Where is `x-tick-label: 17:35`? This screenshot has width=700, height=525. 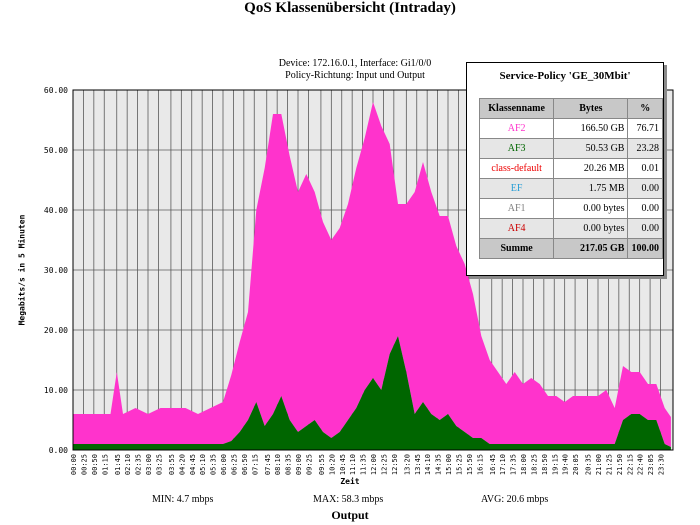 x-tick-label: 17:35 is located at coordinates (514, 464).